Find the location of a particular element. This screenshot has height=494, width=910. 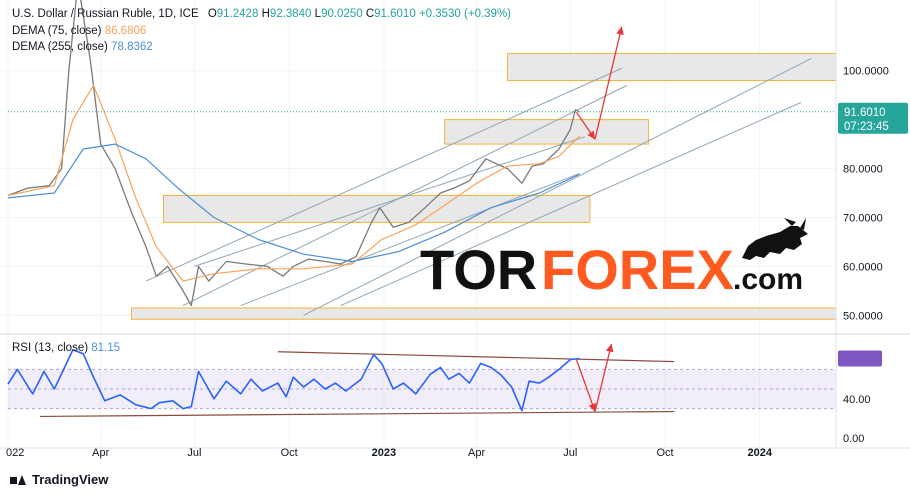

tradingview-branding: TradingView is located at coordinates (59, 479).